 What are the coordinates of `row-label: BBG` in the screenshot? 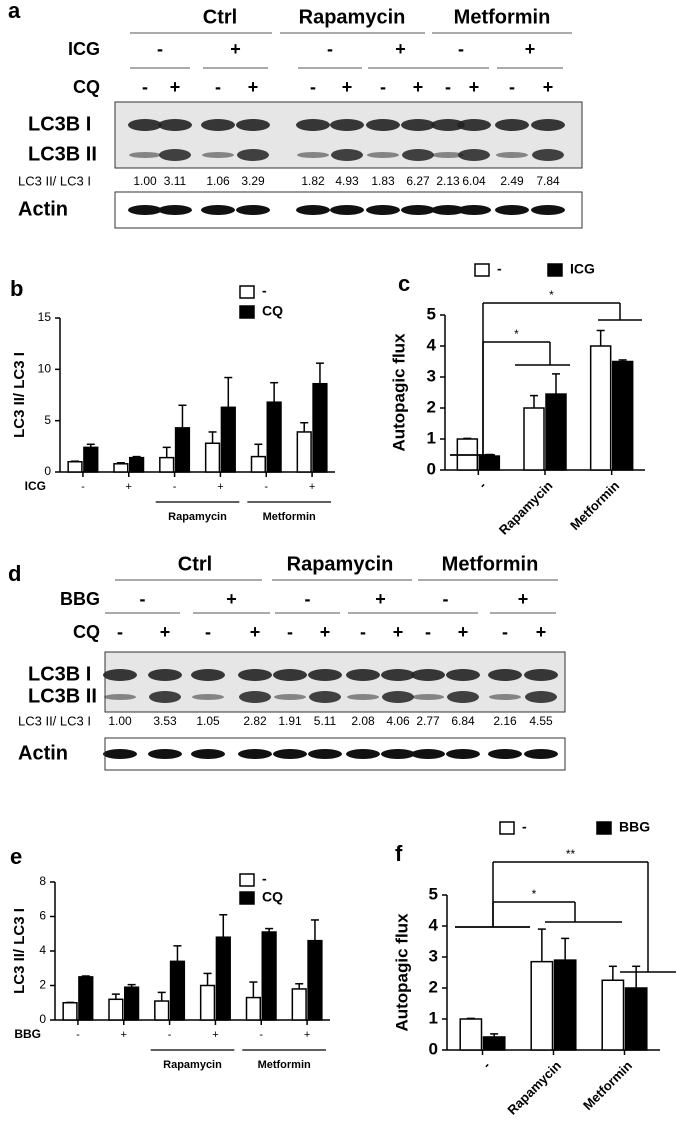 It's located at (27, 1034).